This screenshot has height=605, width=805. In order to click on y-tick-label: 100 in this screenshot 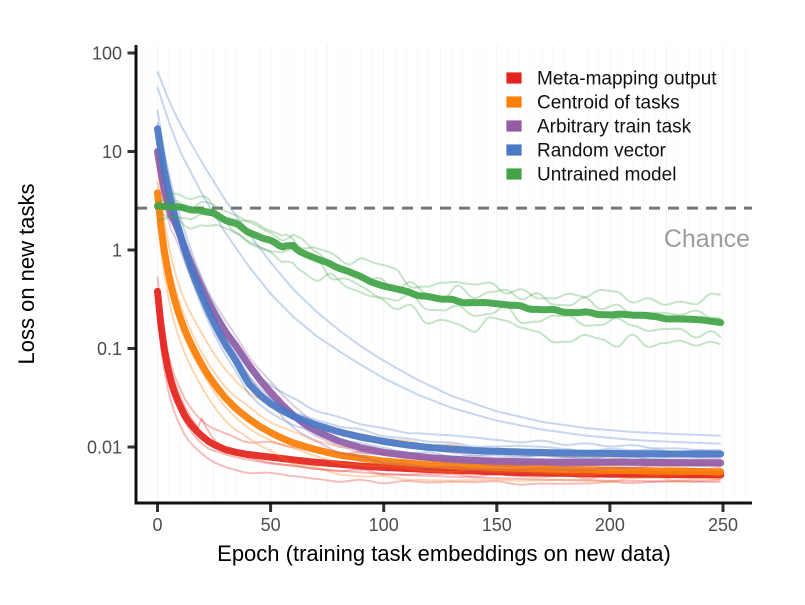, I will do `click(107, 54)`.